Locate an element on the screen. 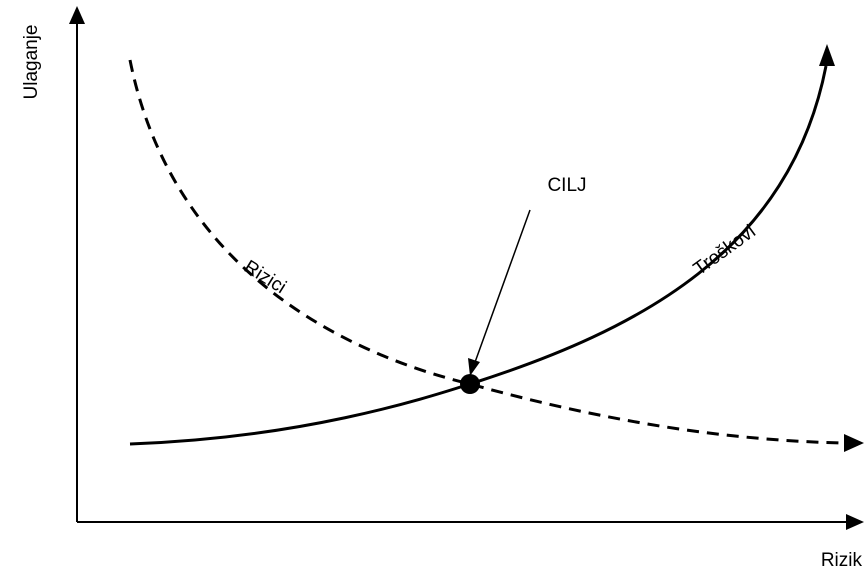 This screenshot has width=866, height=572. costs-curve-arrowhead is located at coordinates (827, 55).